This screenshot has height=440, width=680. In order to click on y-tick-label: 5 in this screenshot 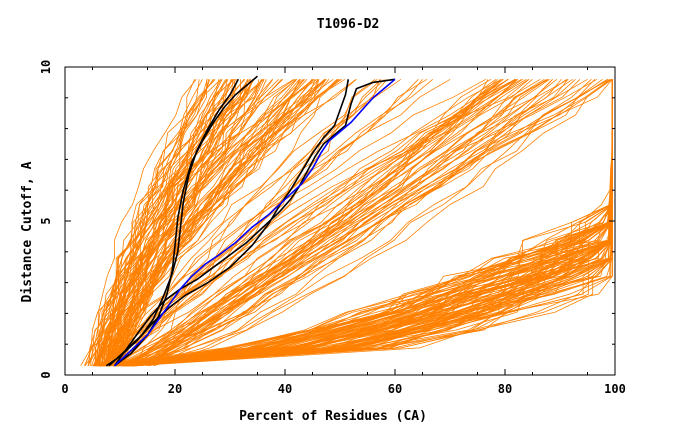, I will do `click(46, 220)`.